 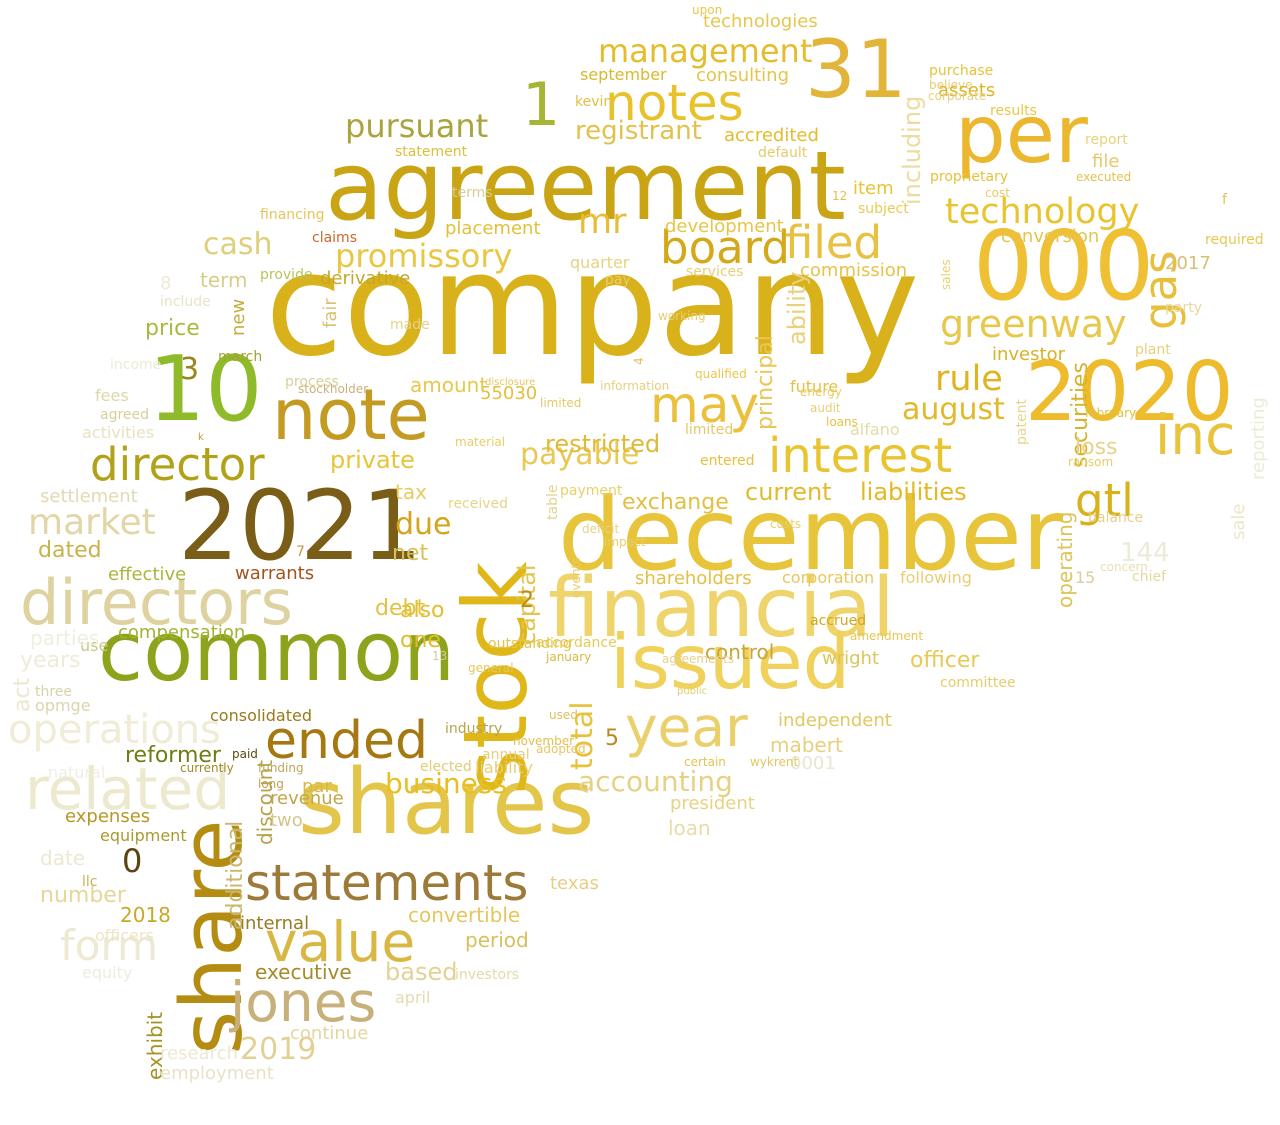 What do you see at coordinates (286, 820) in the screenshot?
I see `word-two: two` at bounding box center [286, 820].